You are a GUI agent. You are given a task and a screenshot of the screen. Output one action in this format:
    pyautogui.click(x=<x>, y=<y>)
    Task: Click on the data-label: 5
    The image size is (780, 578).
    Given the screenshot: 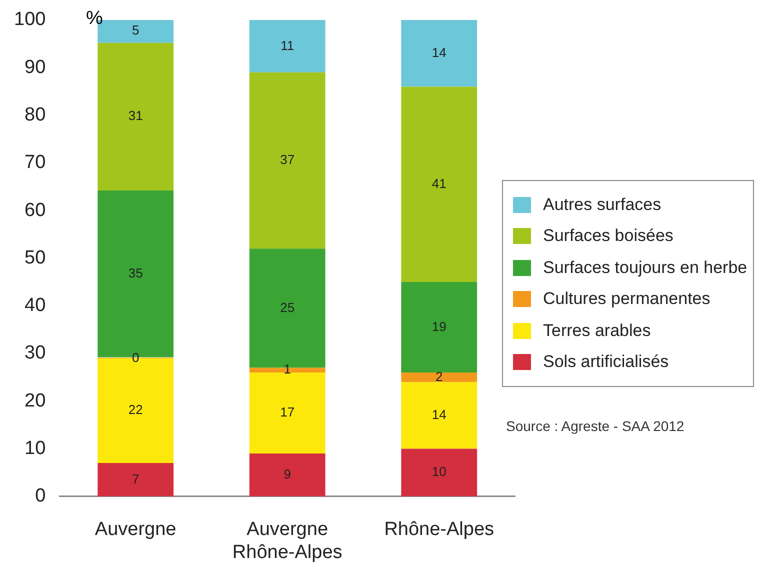 What is the action you would take?
    pyautogui.click(x=136, y=30)
    